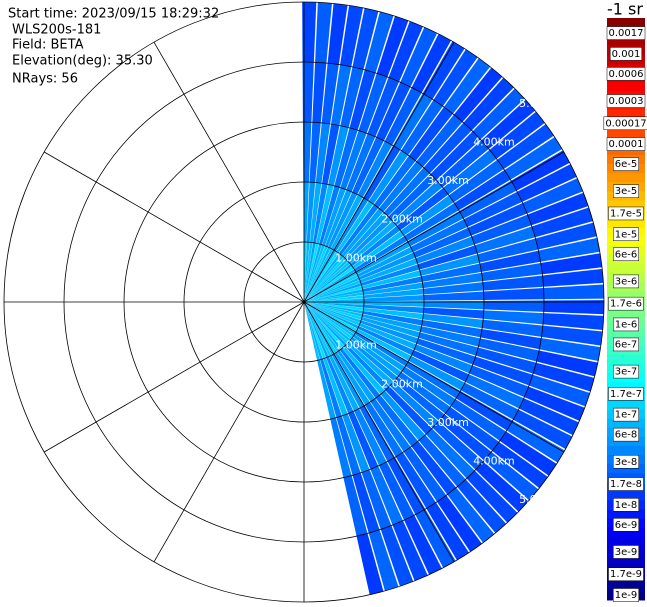 The width and height of the screenshot is (647, 607). I want to click on colorbar-tick-label: 1.7e-8, so click(626, 484).